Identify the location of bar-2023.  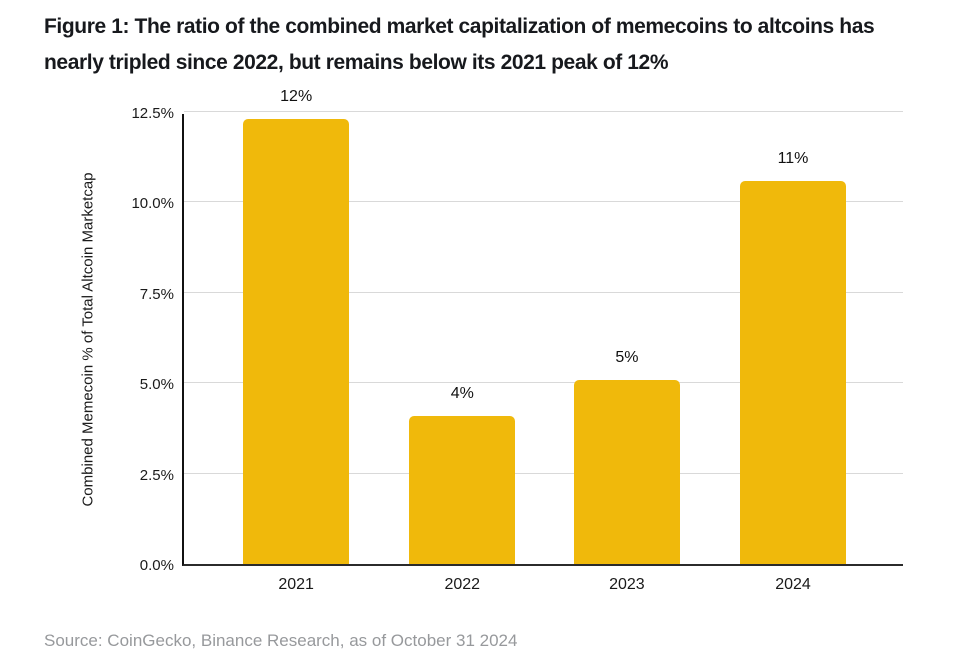
(626, 471).